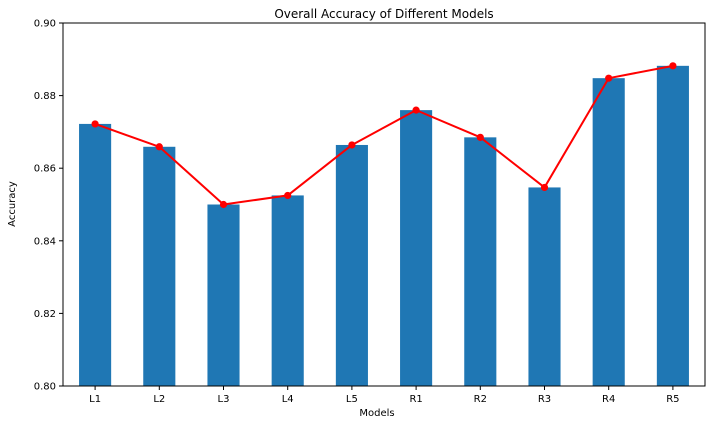 The height and width of the screenshot is (424, 712). What do you see at coordinates (159, 266) in the screenshot?
I see `bar-l2` at bounding box center [159, 266].